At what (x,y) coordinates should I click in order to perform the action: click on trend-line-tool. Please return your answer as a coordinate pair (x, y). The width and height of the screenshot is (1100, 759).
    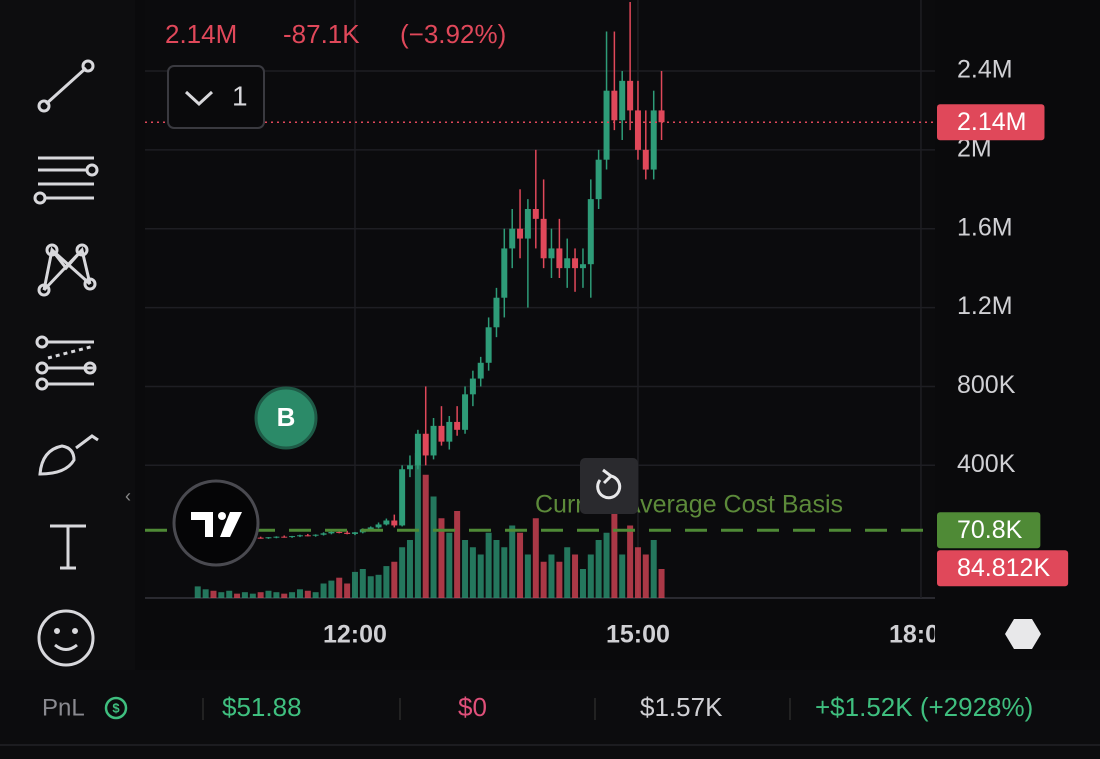
    Looking at the image, I should click on (66, 86).